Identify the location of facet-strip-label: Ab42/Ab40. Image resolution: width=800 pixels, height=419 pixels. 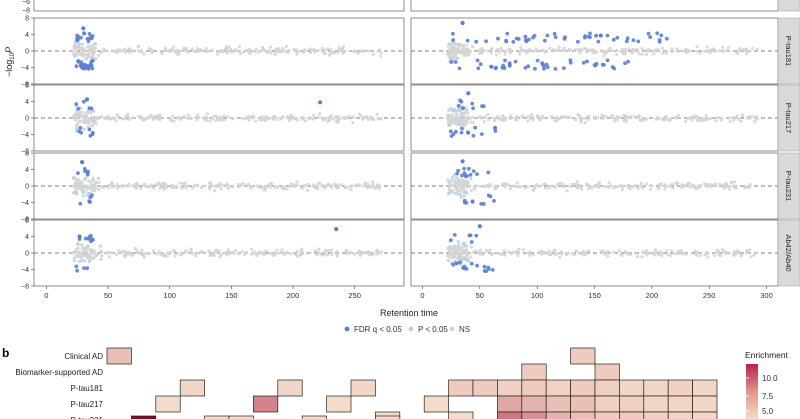
(788, 252).